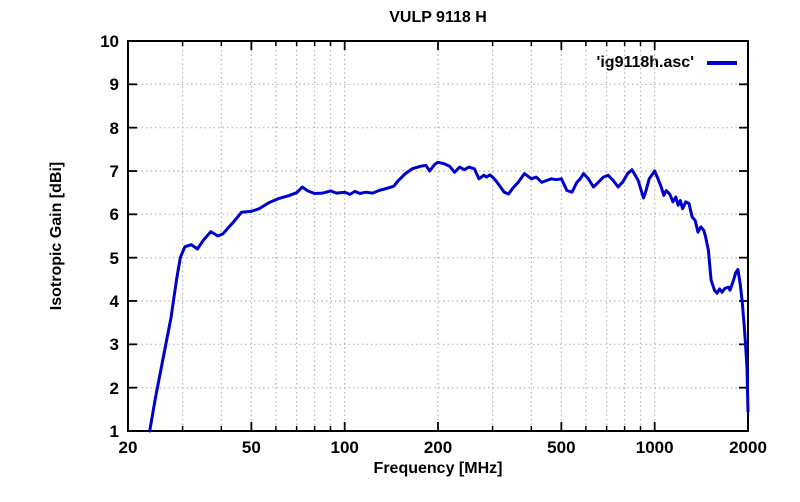 This screenshot has height=502, width=800. Describe the element at coordinates (438, 447) in the screenshot. I see `x-tick-label: 200` at that location.